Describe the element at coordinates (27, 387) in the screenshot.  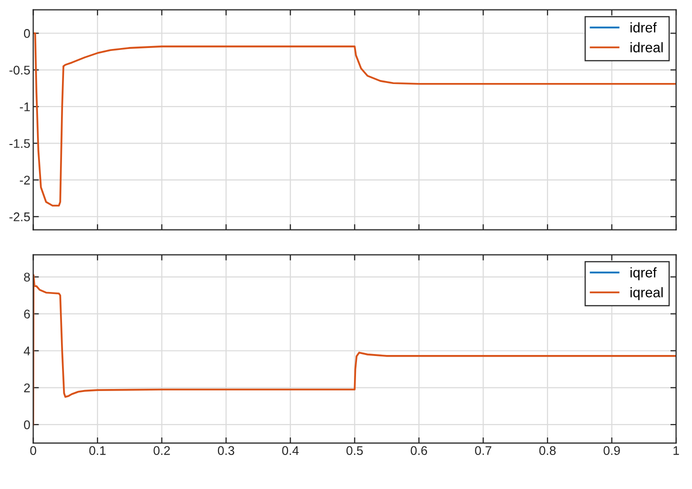
I see `y-tick-label: 2` at that location.